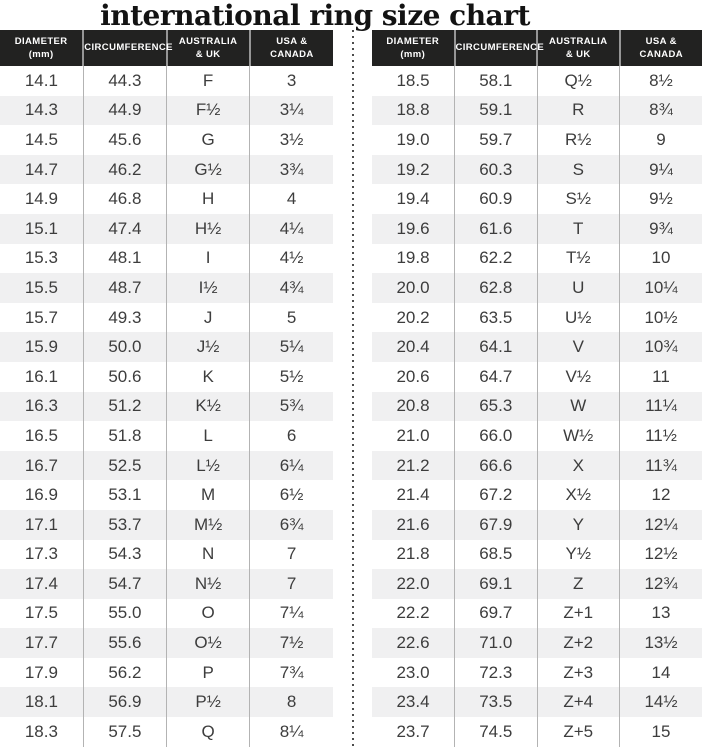 The height and width of the screenshot is (747, 702). What do you see at coordinates (495, 317) in the screenshot?
I see `table-cell: 63.5` at bounding box center [495, 317].